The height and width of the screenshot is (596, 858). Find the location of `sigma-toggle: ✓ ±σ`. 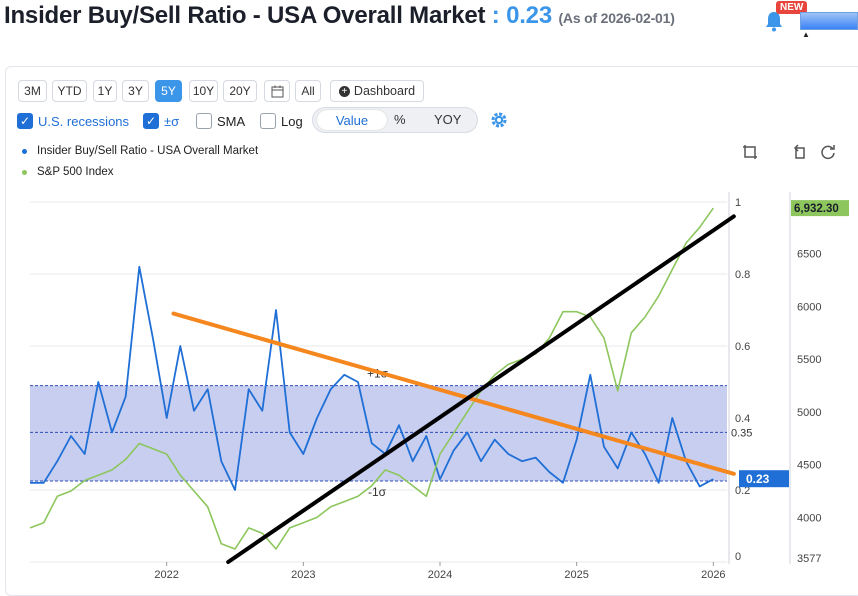

sigma-toggle: ✓ ±σ is located at coordinates (161, 121).